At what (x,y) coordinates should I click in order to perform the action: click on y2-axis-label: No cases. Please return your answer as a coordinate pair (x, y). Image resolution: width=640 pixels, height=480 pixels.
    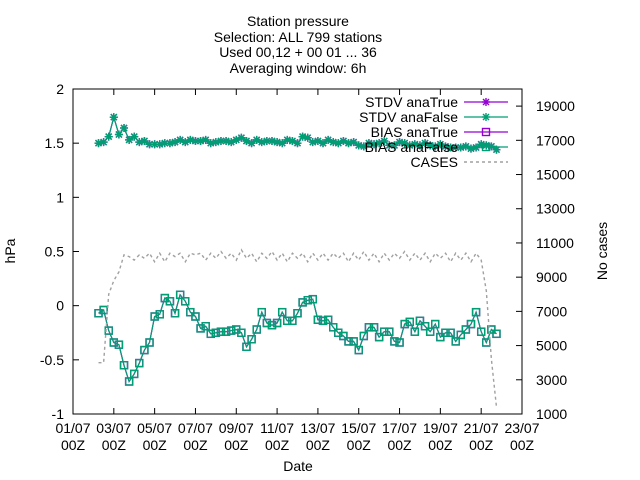
    Looking at the image, I should click on (602, 251).